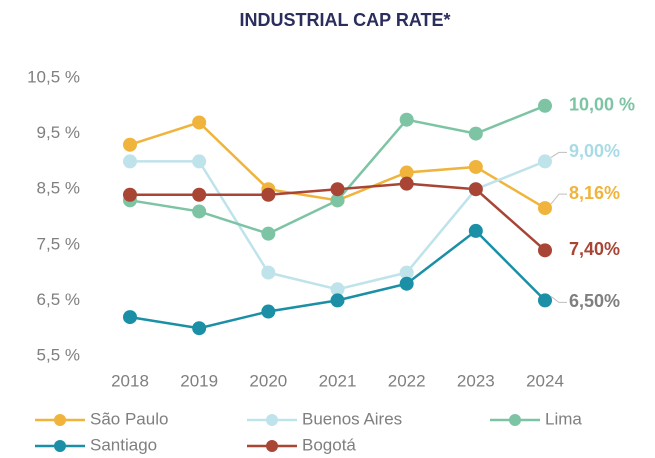  What do you see at coordinates (594, 249) in the screenshot?
I see `value-label: 7,40%` at bounding box center [594, 249].